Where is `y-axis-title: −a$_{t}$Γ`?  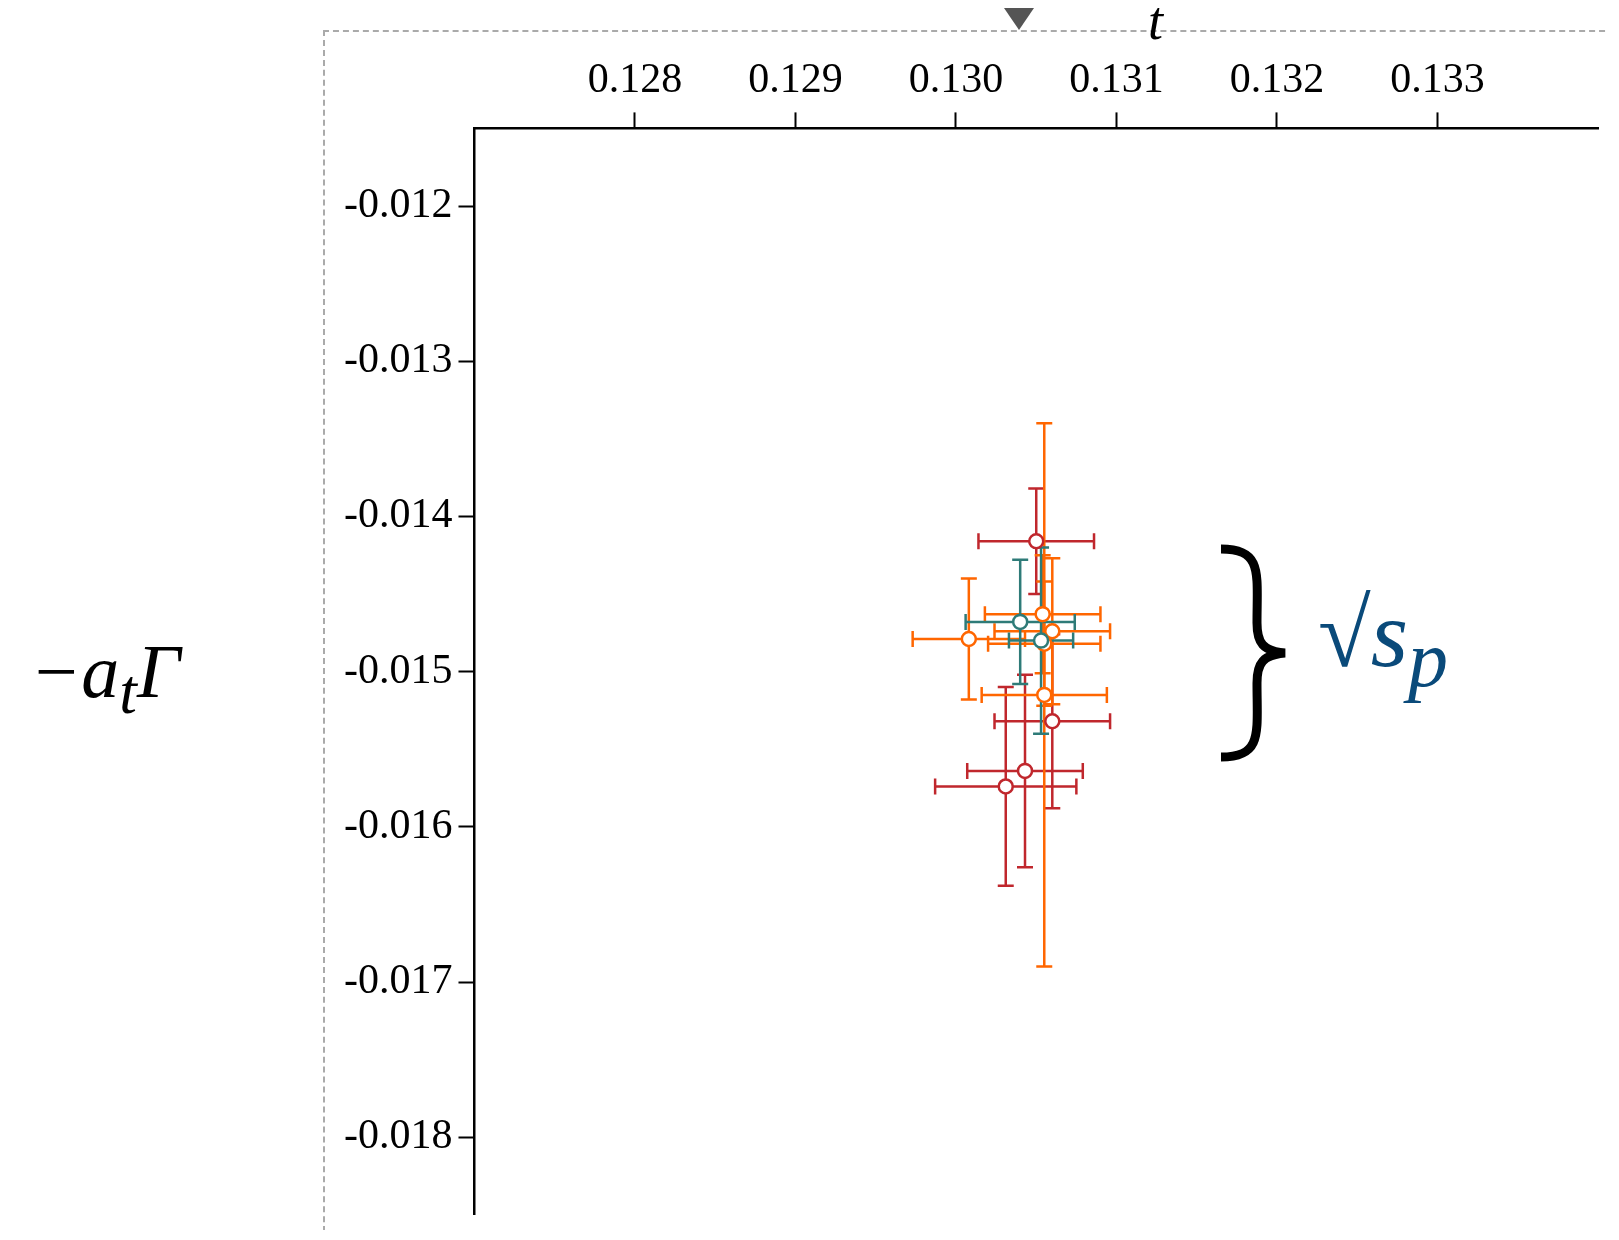 y-axis-title: −a$_{t}$Γ is located at coordinates (105, 679).